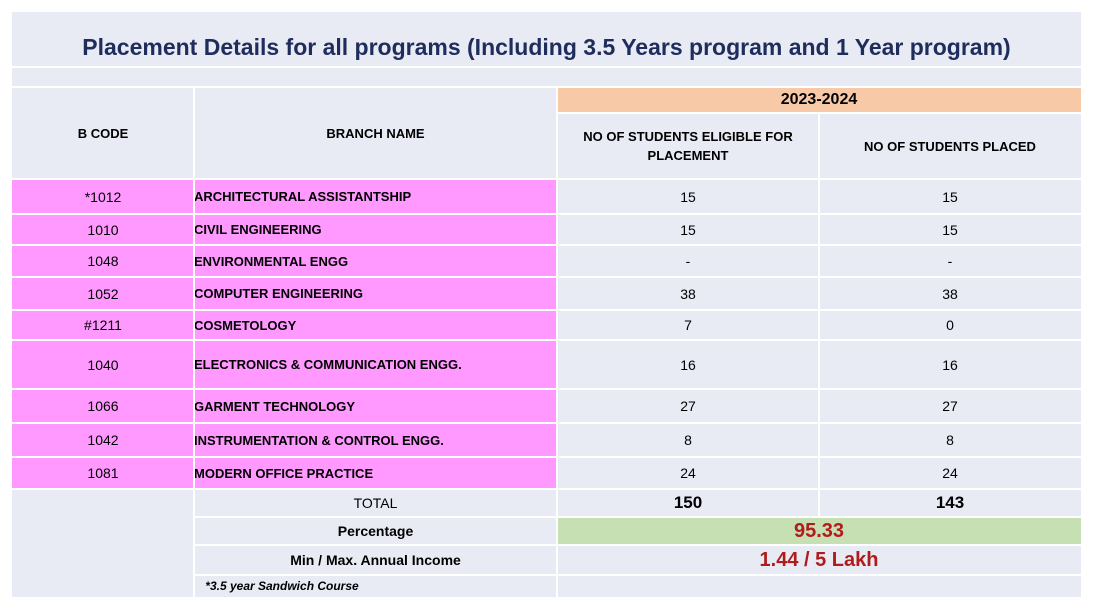 This screenshot has width=1093, height=607. What do you see at coordinates (819, 316) in the screenshot?
I see `grid-line-col3` at bounding box center [819, 316].